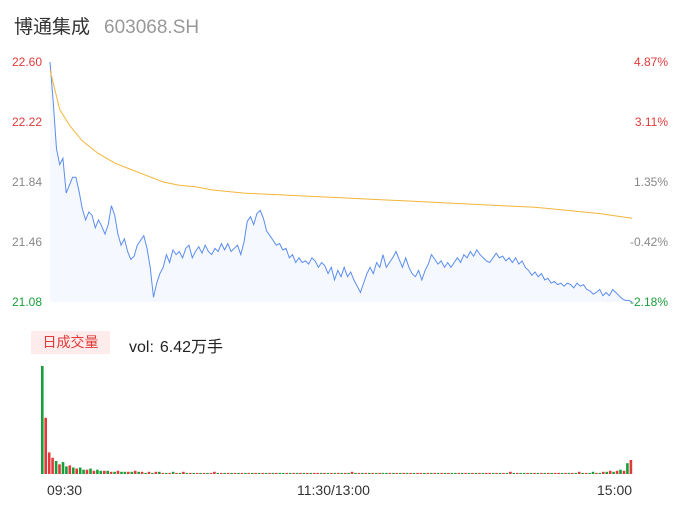 The image size is (686, 524). Describe the element at coordinates (65, 490) in the screenshot. I see `x-tick-open: 09:30` at that location.